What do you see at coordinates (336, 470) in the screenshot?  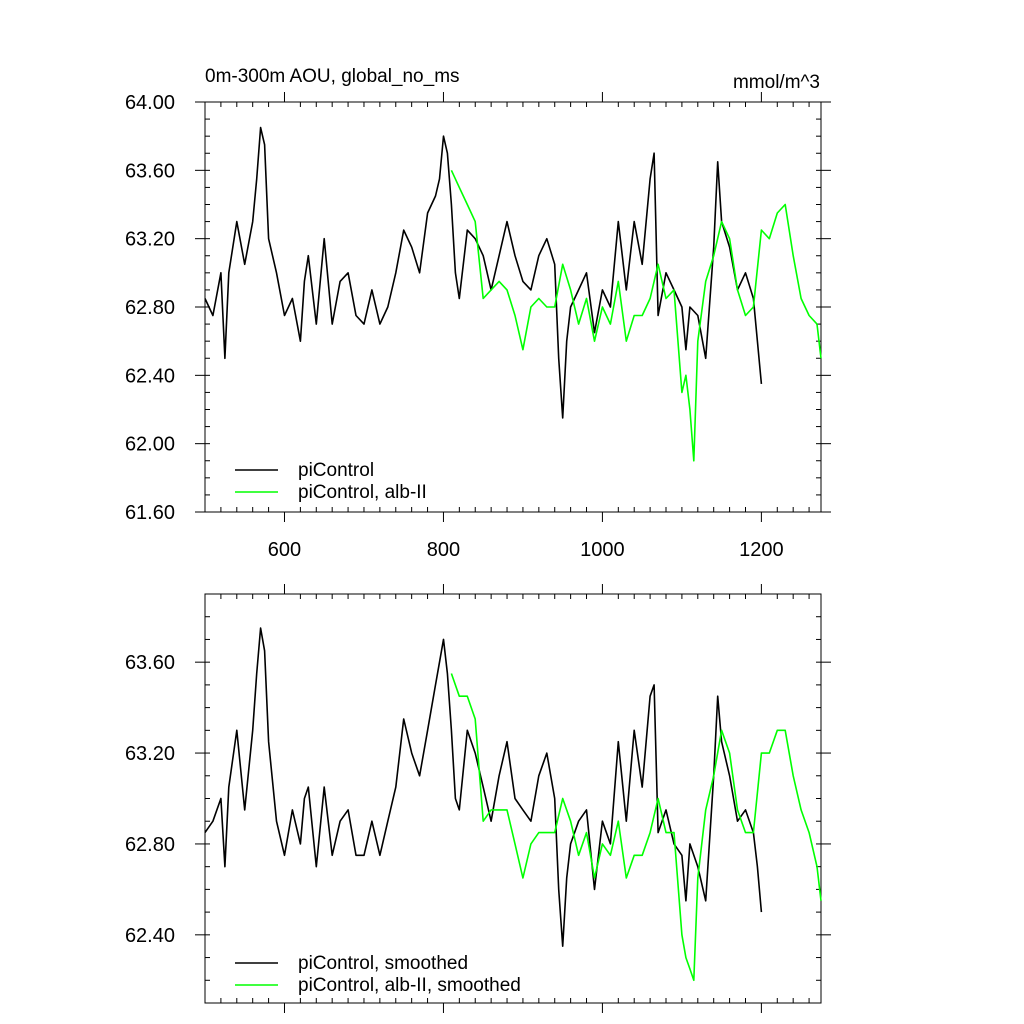 I see `legend-label: piControl` at bounding box center [336, 470].